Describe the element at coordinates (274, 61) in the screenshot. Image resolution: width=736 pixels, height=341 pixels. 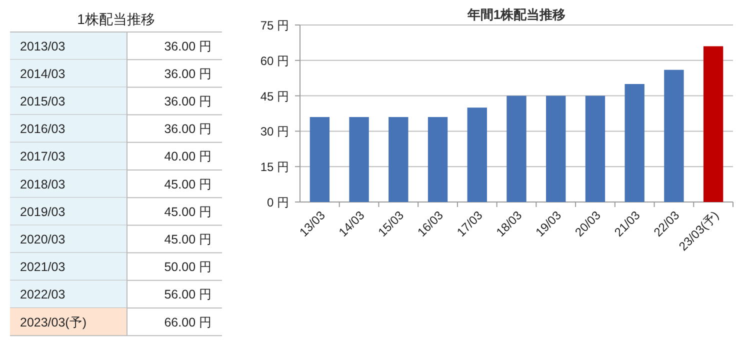
I see `y-tick-label: 60 円` at that location.